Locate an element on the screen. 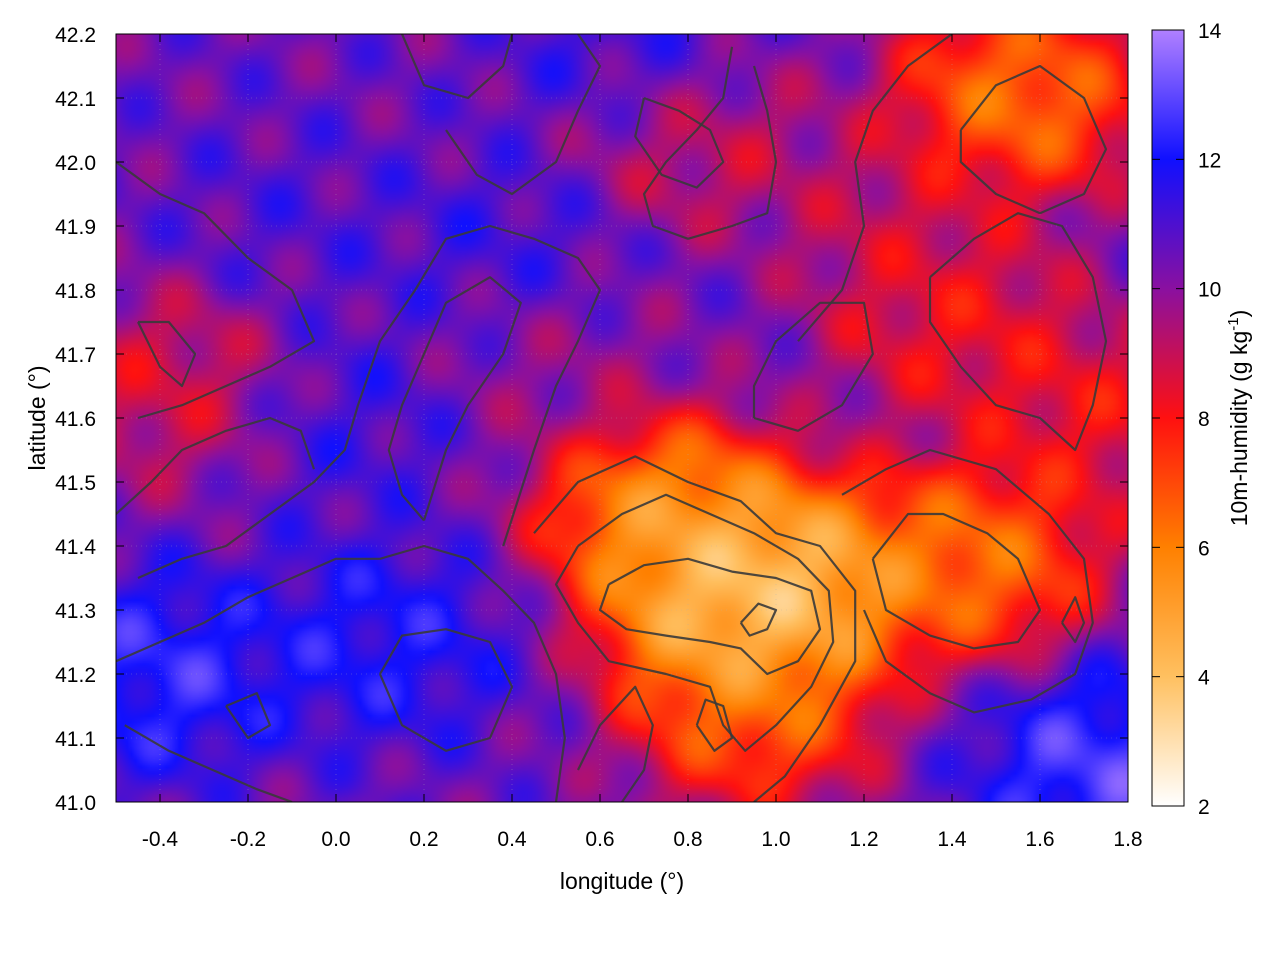 This screenshot has width=1280, height=960. x-tick-label: 0.0 is located at coordinates (335, 839).